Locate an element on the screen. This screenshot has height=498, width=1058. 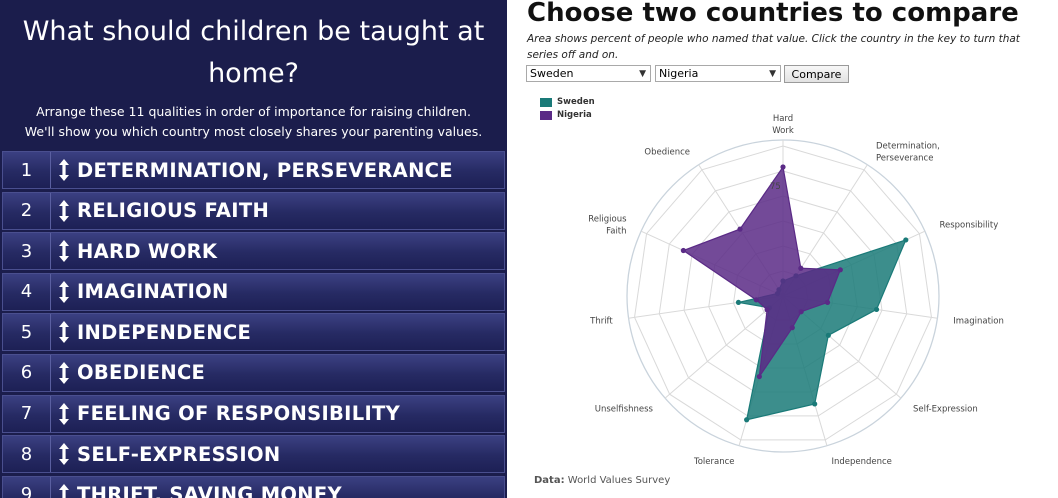
rank-number: 1 is located at coordinates (27, 170).